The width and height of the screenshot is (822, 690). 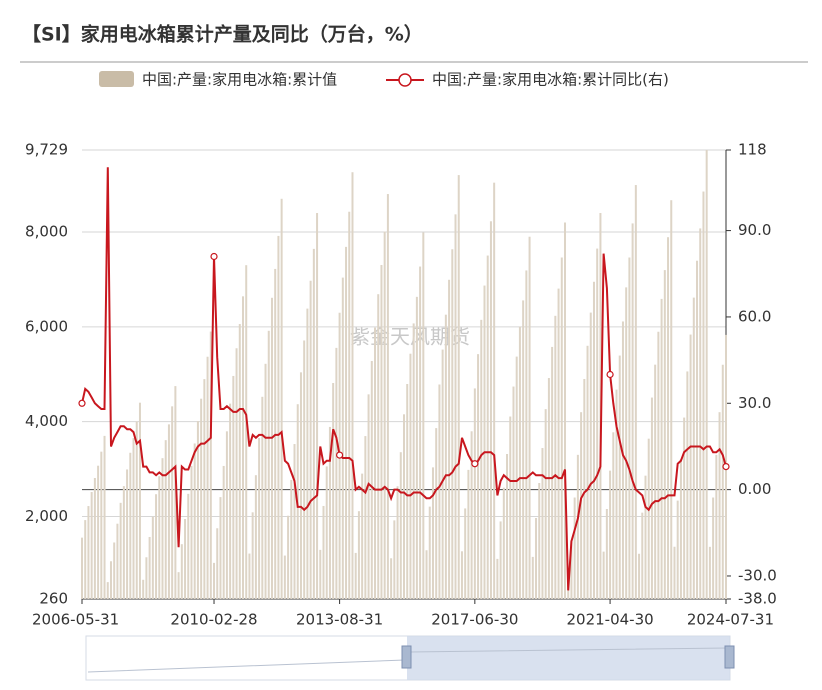 What do you see at coordinates (609, 620) in the screenshot?
I see `x-tick-label: 2021-04-30` at bounding box center [609, 620].